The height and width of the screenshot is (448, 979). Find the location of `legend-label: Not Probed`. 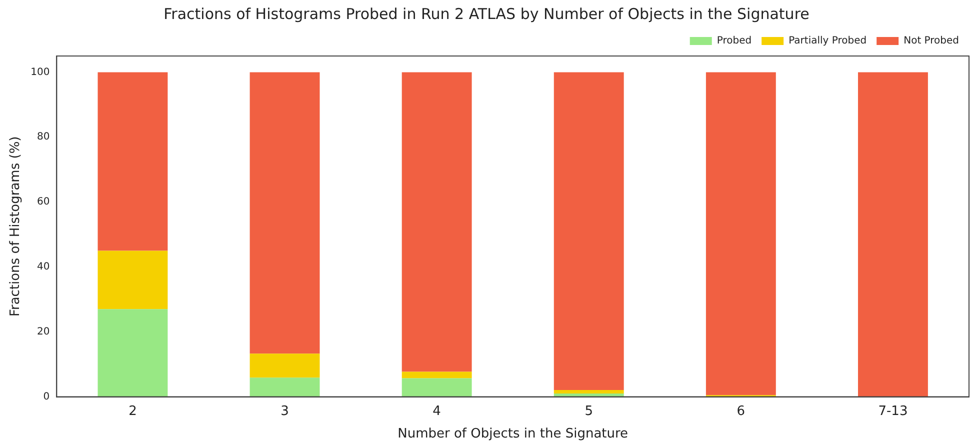

legend-label: Not Probed is located at coordinates (932, 41).